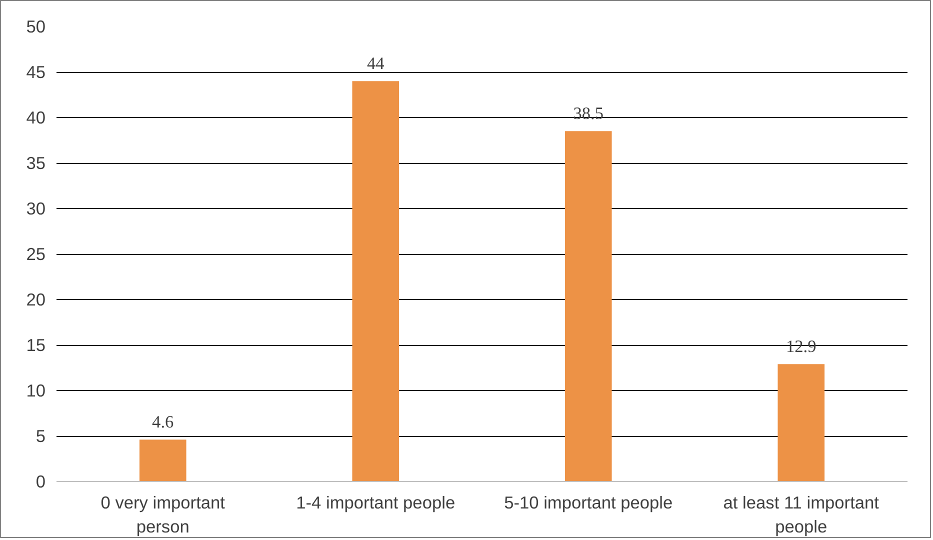  What do you see at coordinates (41, 482) in the screenshot?
I see `y-tick-label: 0` at bounding box center [41, 482].